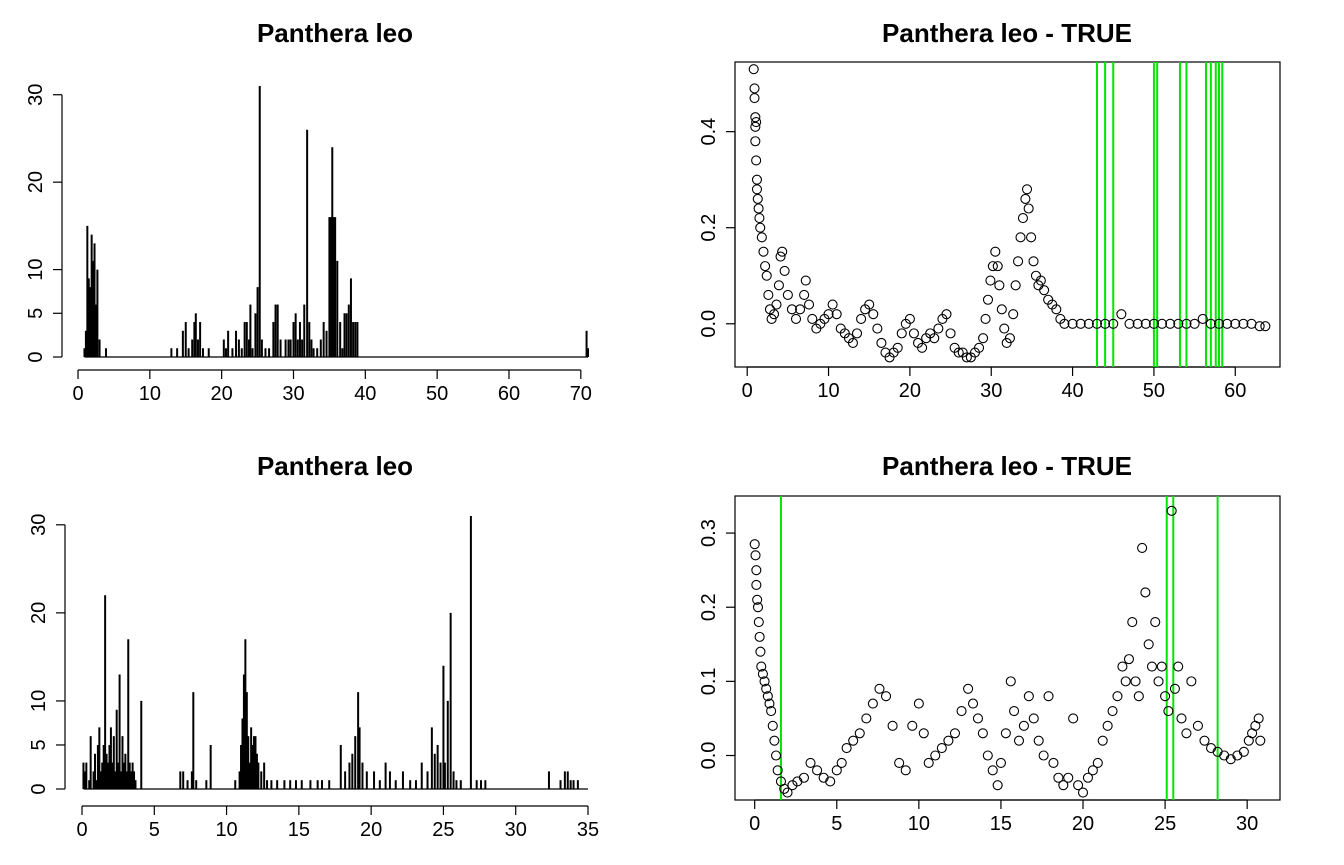  I want to click on x-tick-label: 10, so click(828, 391).